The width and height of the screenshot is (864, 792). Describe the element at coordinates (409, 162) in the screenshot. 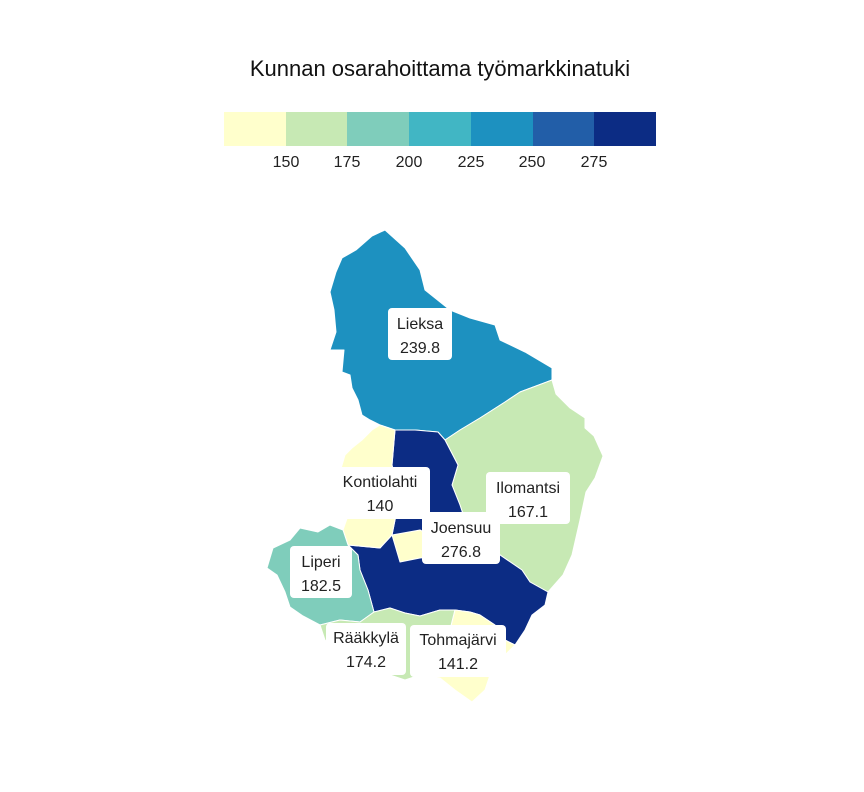

I see `legend-tick: 200` at that location.